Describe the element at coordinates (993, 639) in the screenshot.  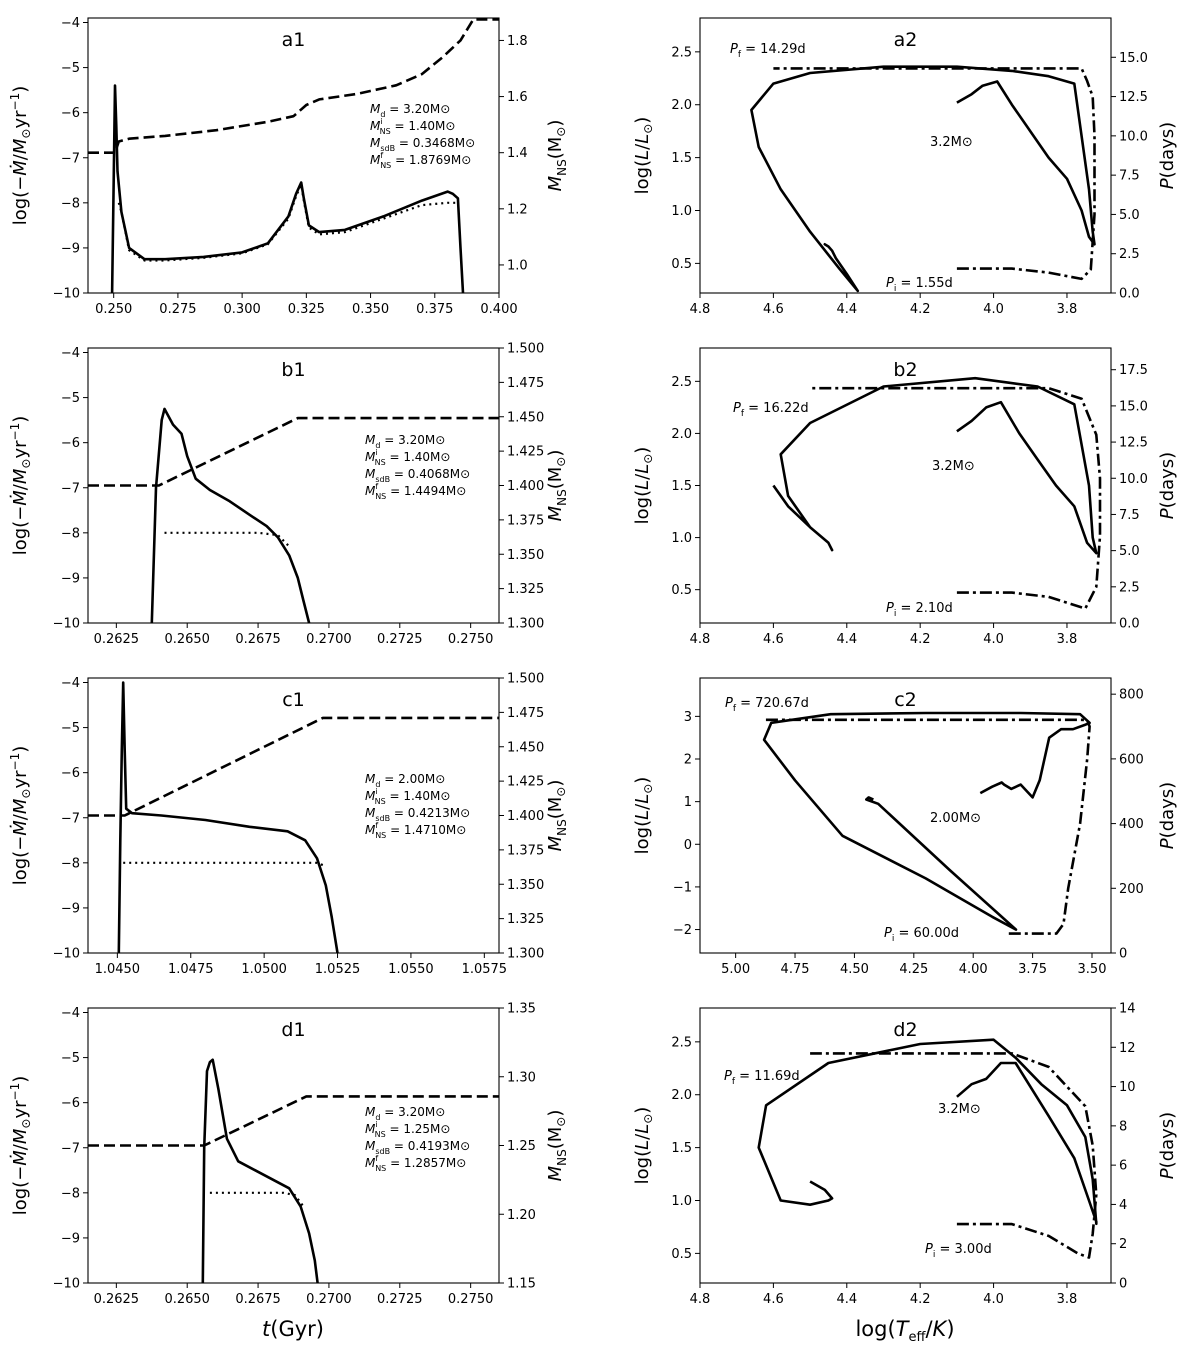
I see `x-tick-label-b2: 4.0` at that location.